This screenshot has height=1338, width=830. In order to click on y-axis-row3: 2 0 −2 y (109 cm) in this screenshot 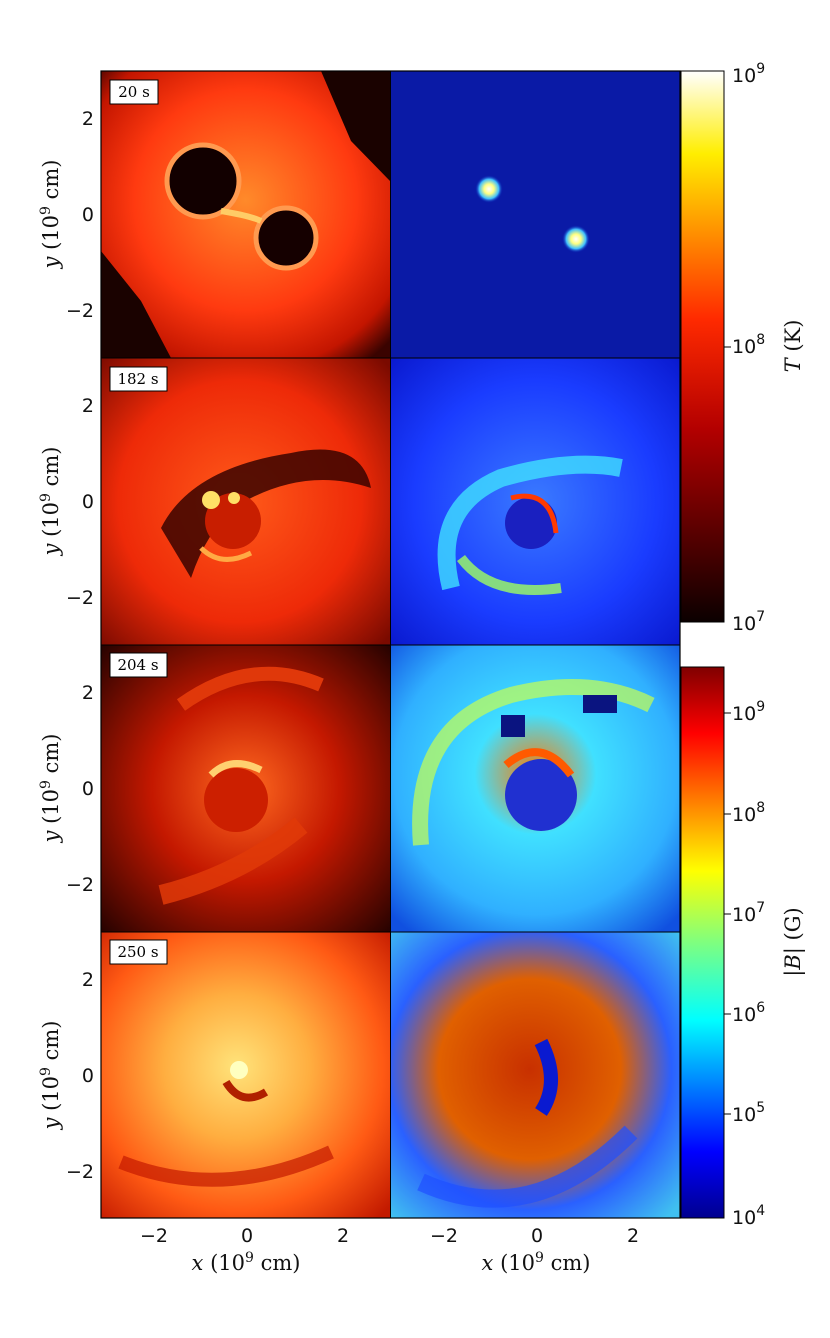, I will do `click(66, 789)`.